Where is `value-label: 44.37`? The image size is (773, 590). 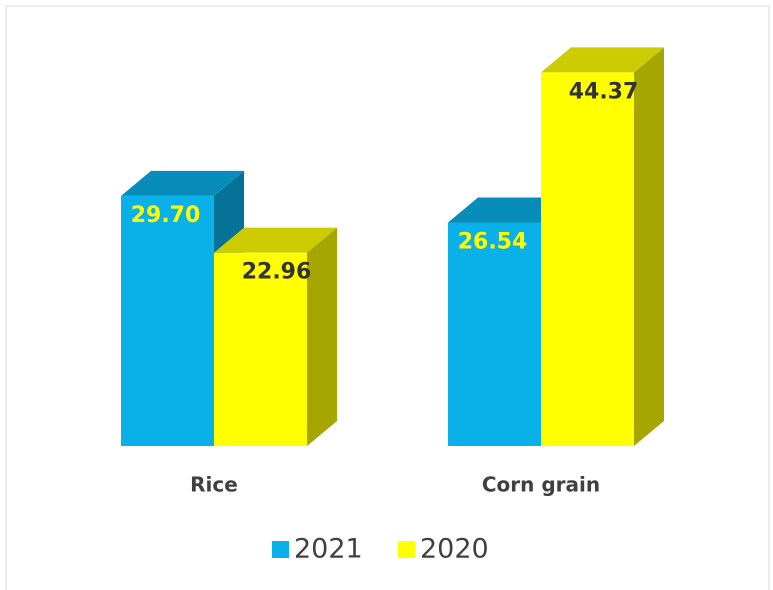 value-label: 44.37 is located at coordinates (604, 91).